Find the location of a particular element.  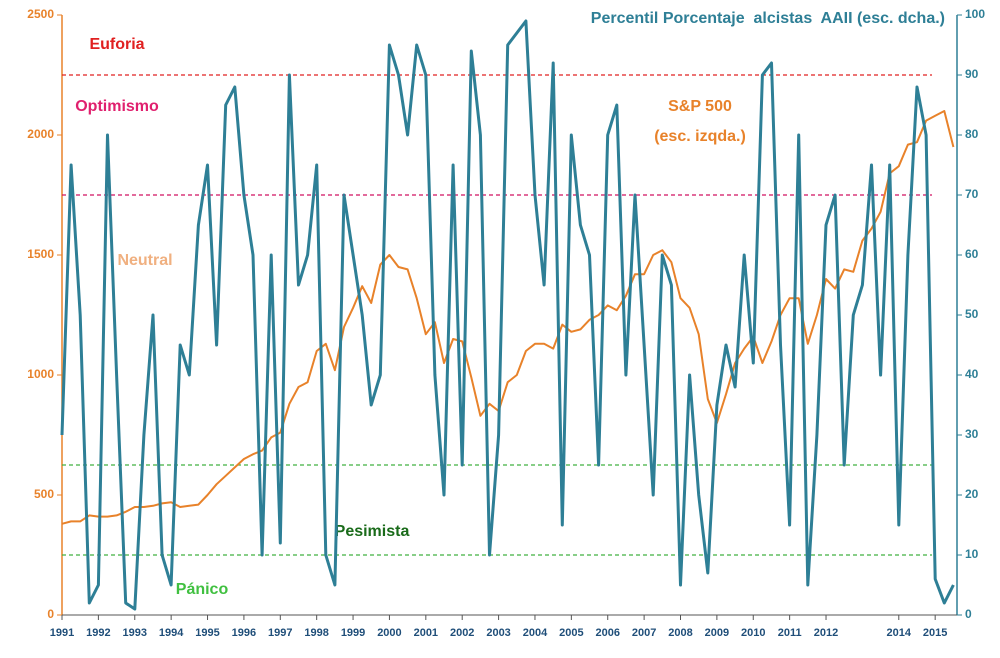

reference-label: Euforia is located at coordinates (116, 44).